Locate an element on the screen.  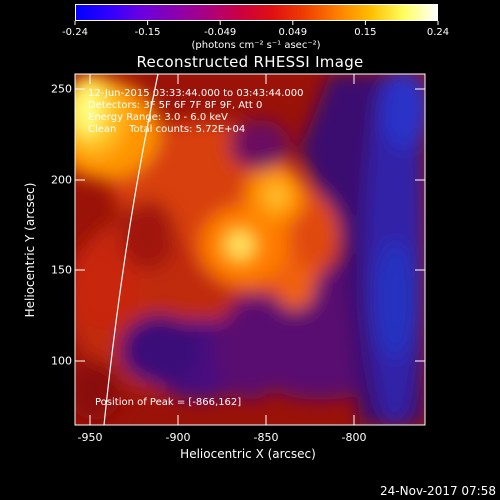
colorbar is located at coordinates (256, 12).